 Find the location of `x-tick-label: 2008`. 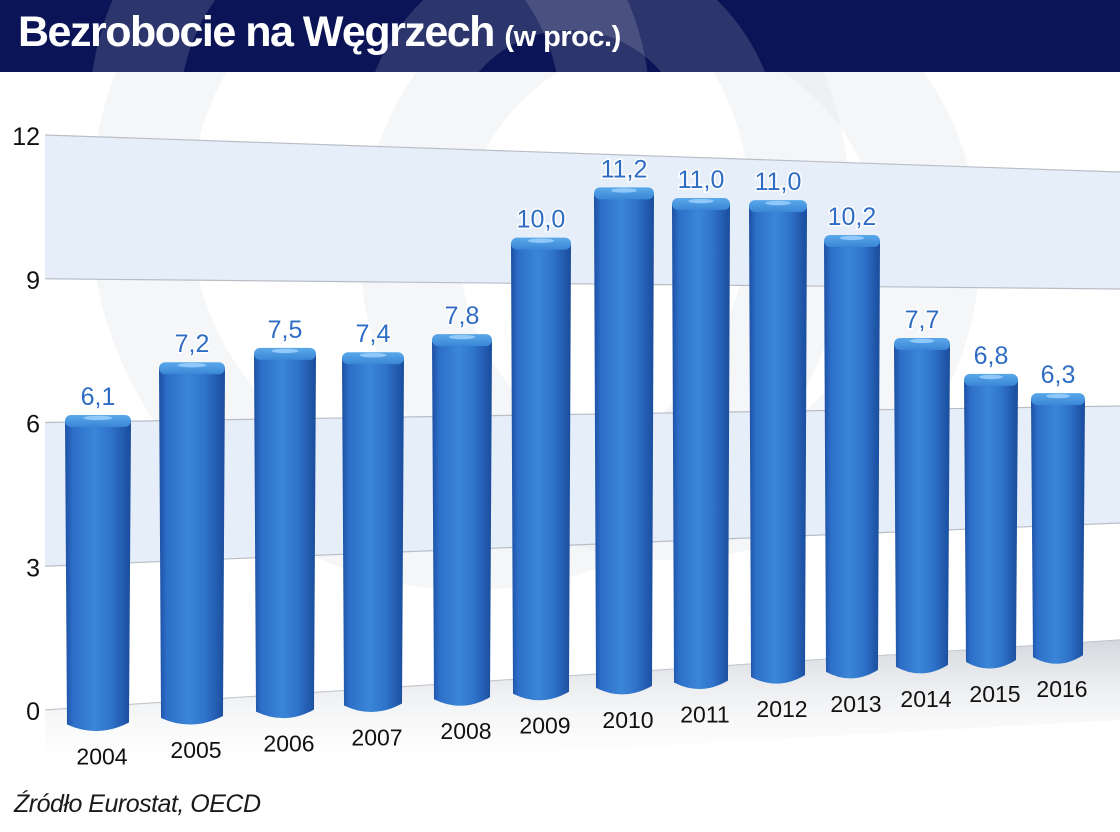

x-tick-label: 2008 is located at coordinates (465, 731).